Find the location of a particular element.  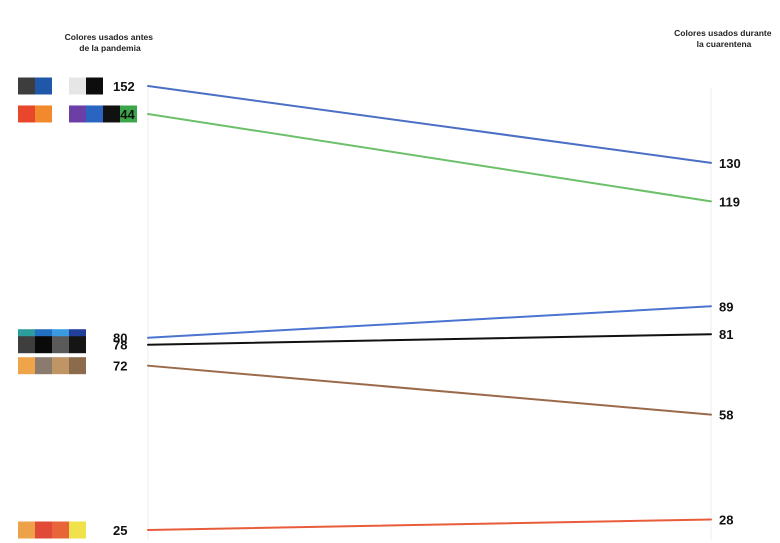

value-label-left-0: 152 is located at coordinates (124, 86).